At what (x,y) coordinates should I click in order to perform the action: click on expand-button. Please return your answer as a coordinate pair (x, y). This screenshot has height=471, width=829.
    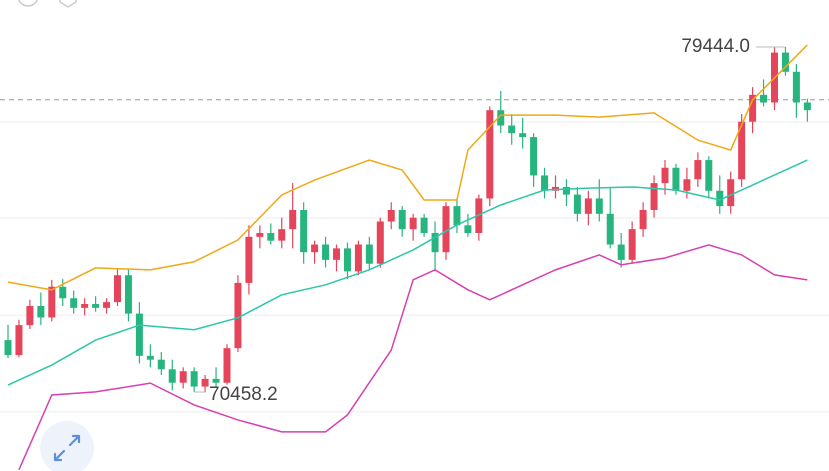
    Looking at the image, I should click on (67, 446).